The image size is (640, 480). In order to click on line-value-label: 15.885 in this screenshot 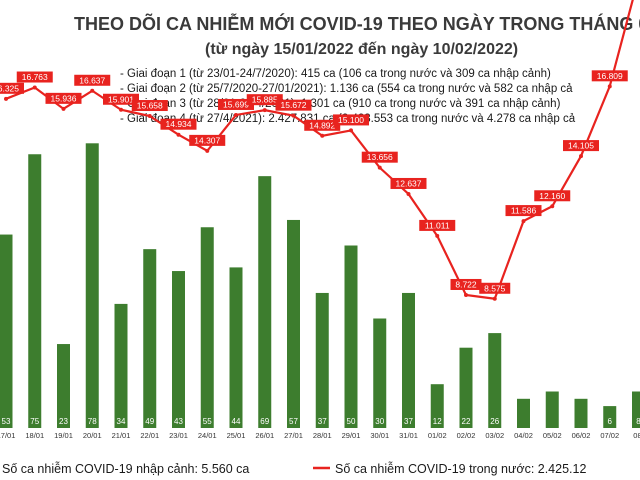, I will do `click(265, 100)`.